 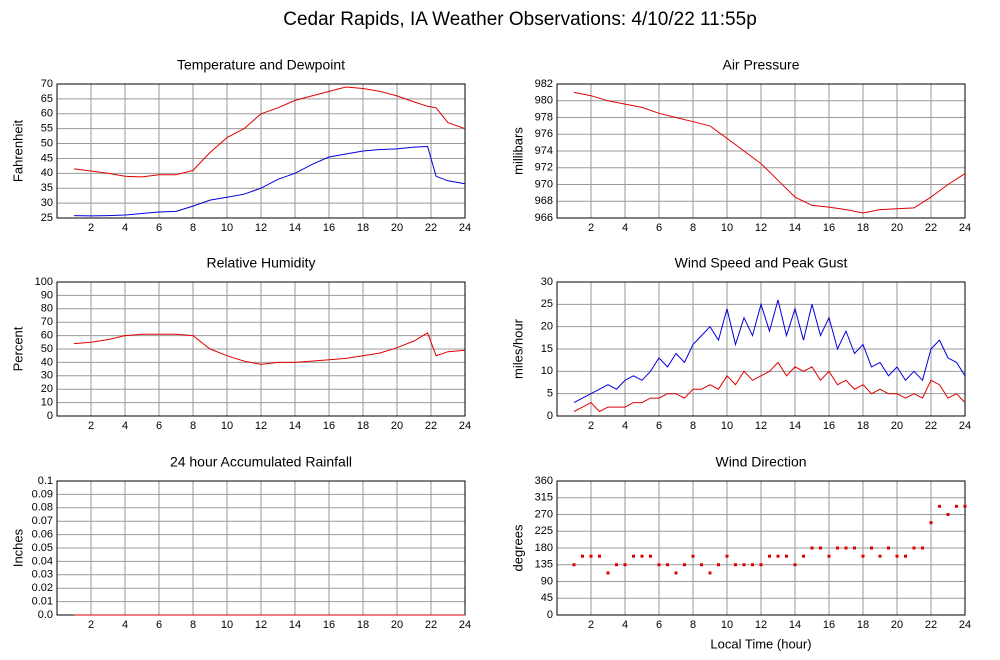 What do you see at coordinates (544, 101) in the screenshot?
I see `y-tick-label: 980` at bounding box center [544, 101].